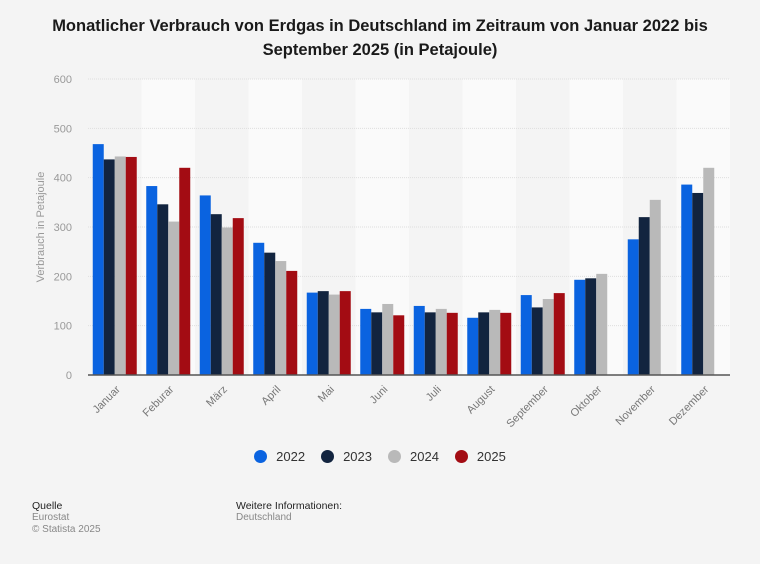 The image size is (760, 564). What do you see at coordinates (452, 343) in the screenshot?
I see `bar-2025-Juli` at bounding box center [452, 343].